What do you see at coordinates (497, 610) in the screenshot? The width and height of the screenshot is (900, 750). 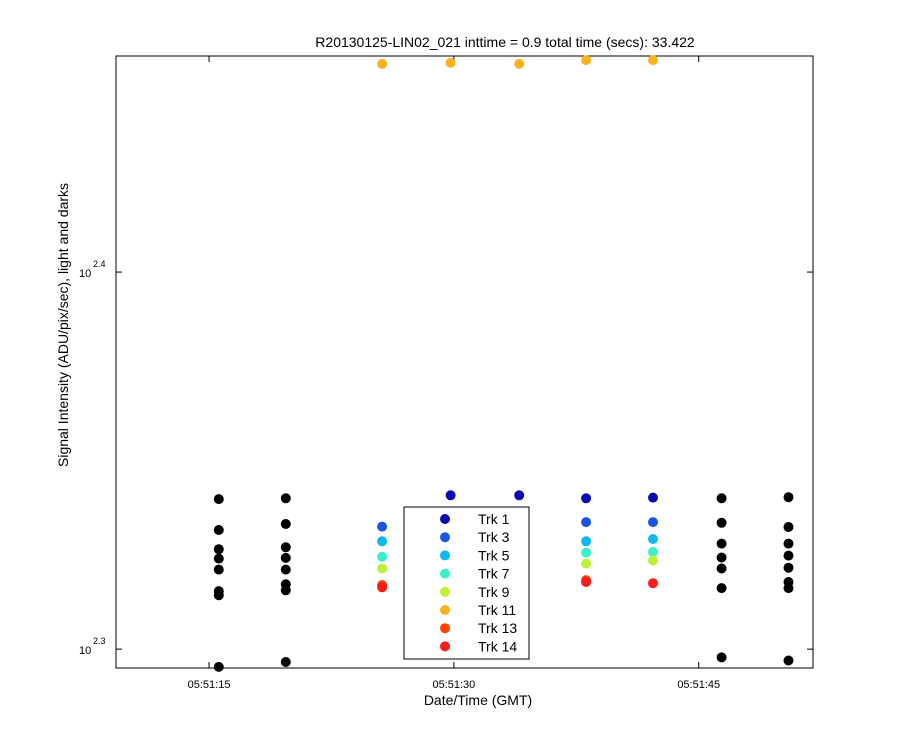 I see `legend-label: Trk 11` at bounding box center [497, 610].